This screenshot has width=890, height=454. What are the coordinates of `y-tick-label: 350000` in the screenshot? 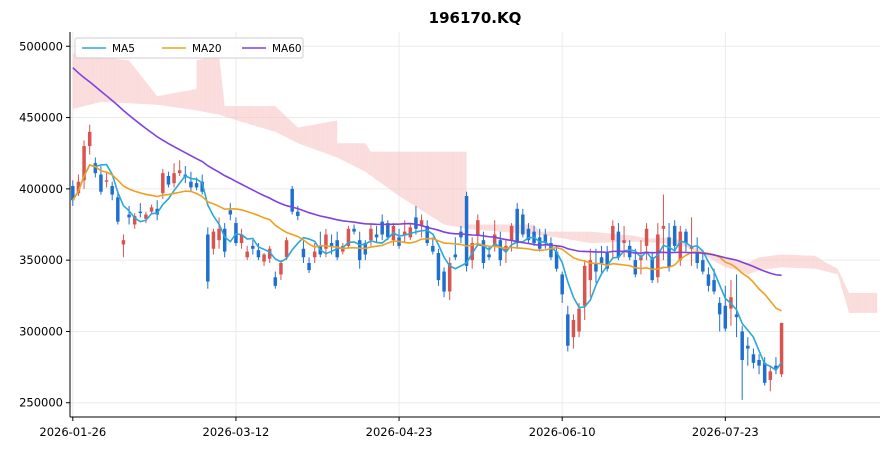 It's located at (41, 260).